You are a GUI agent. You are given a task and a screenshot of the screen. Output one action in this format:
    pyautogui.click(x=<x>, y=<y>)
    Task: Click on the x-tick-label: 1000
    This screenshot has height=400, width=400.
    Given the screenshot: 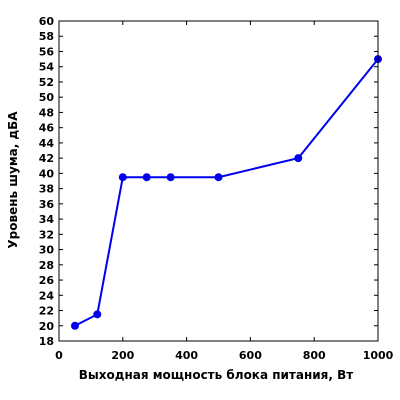 What is the action you would take?
    pyautogui.click(x=378, y=355)
    